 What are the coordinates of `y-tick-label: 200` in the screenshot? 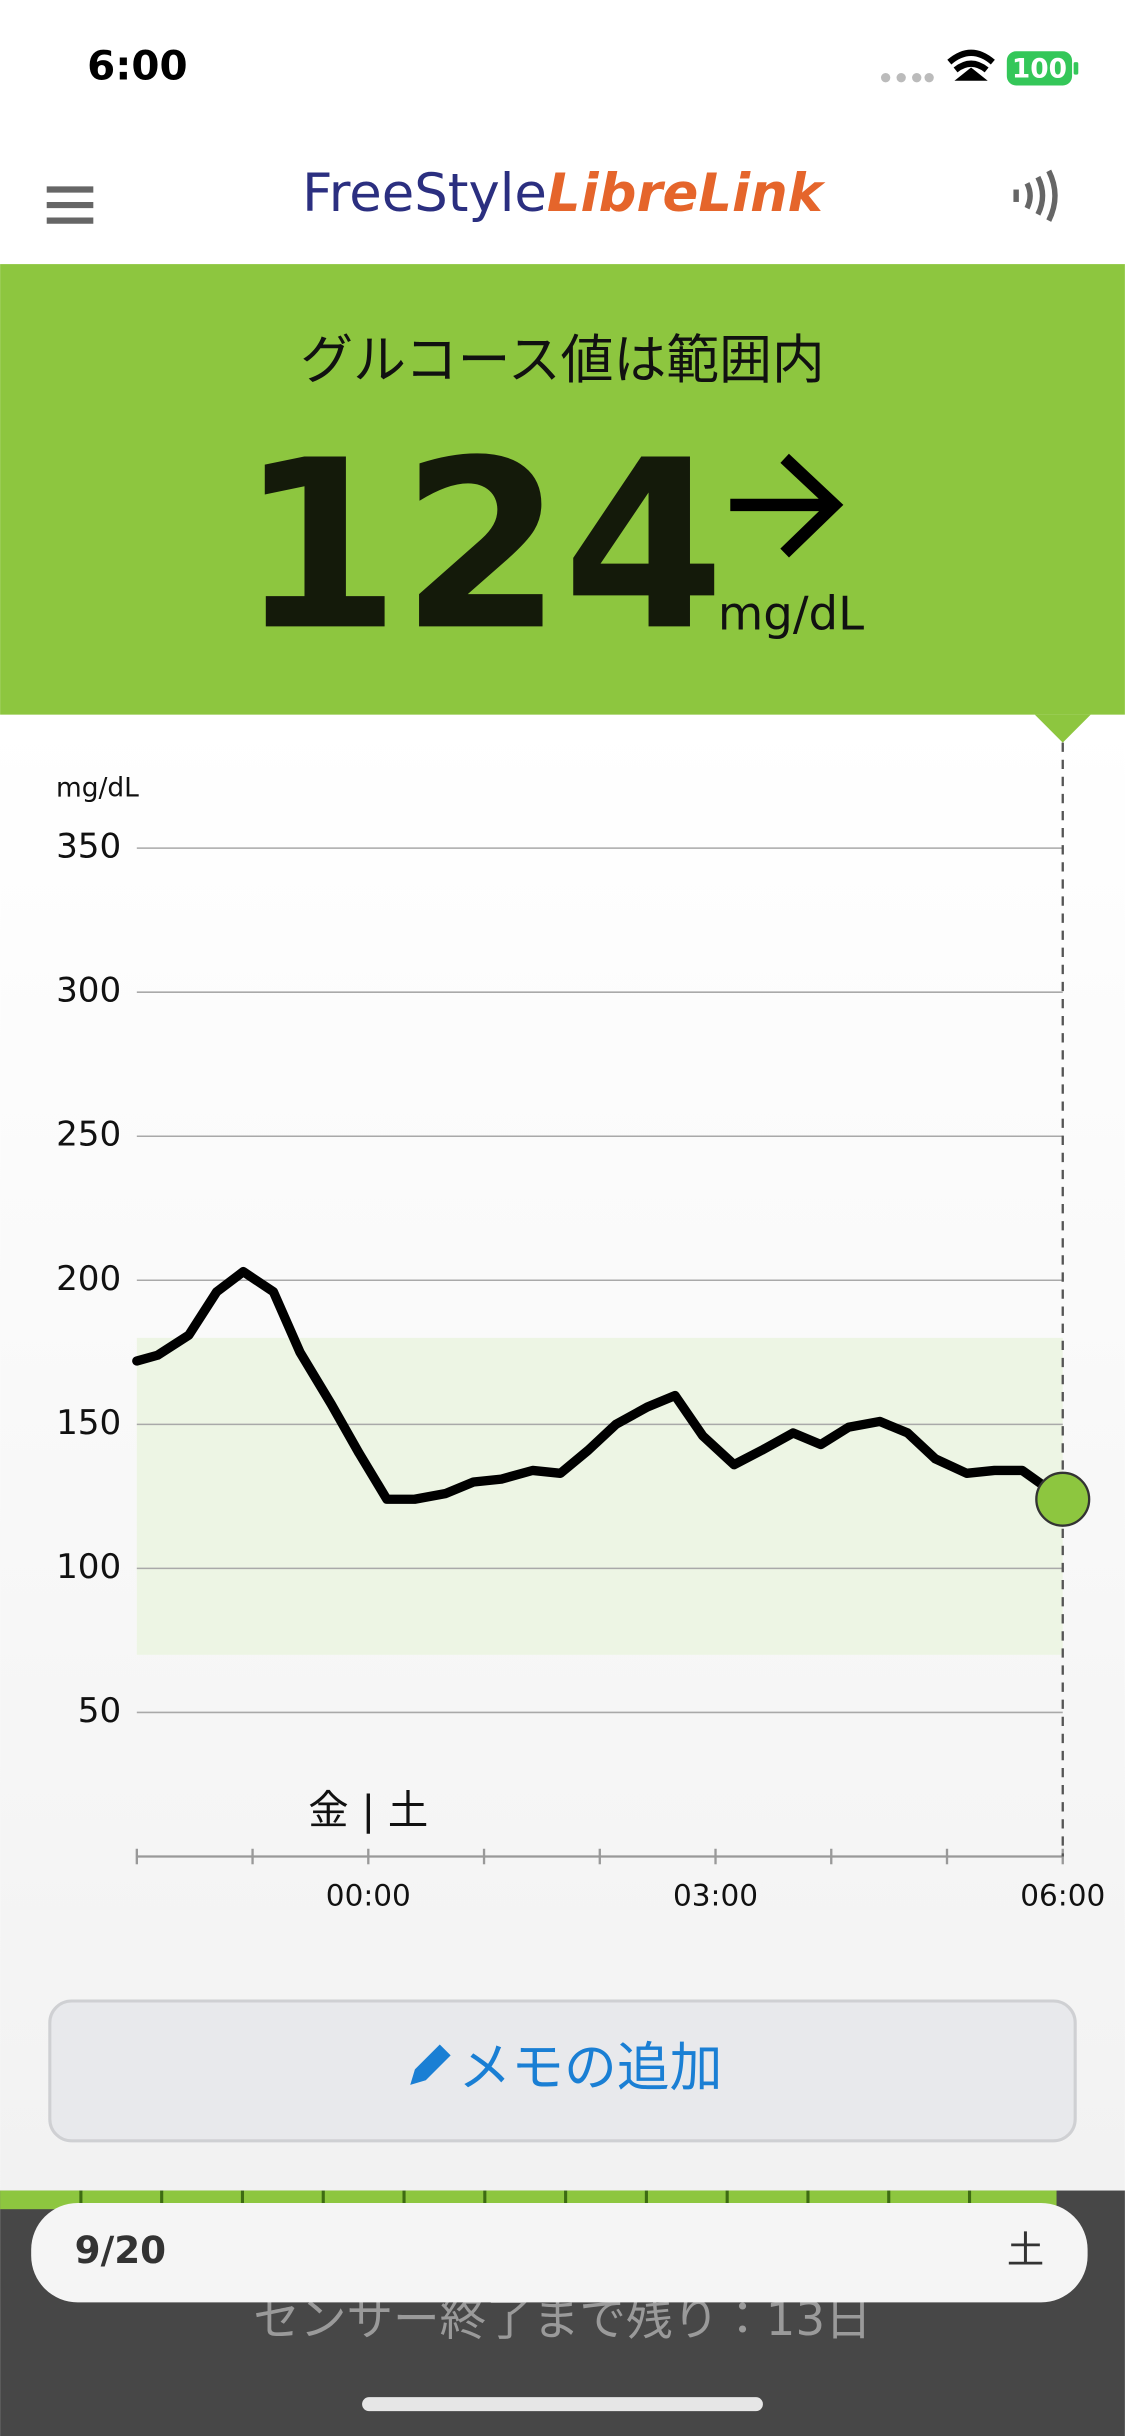 It's located at (88, 1279).